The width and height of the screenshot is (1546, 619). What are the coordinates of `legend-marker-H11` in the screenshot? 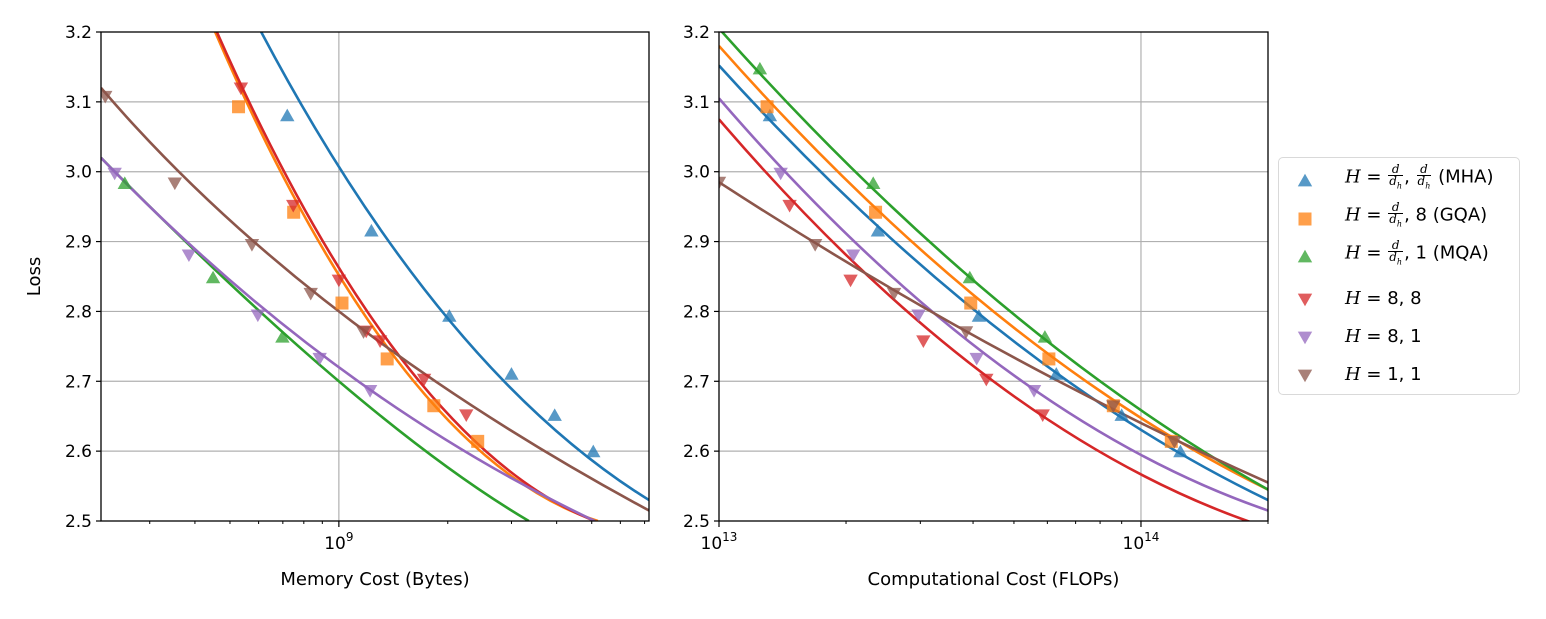 It's located at (1305, 376).